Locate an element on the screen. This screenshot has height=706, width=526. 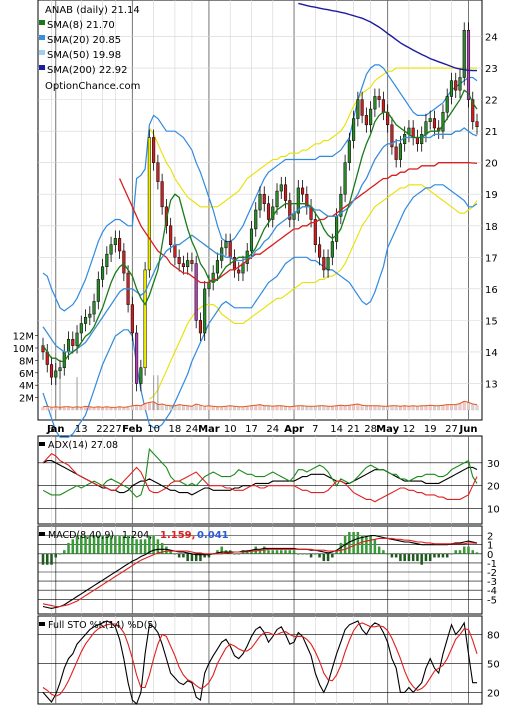
x-tick-label: 14 is located at coordinates (336, 429).